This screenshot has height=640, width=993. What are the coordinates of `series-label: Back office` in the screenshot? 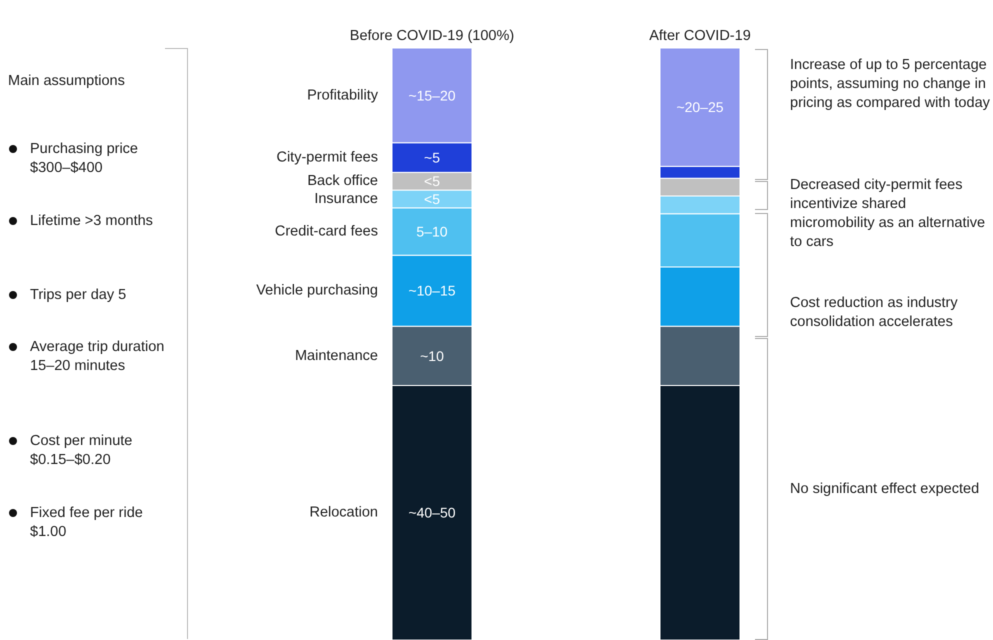 It's located at (342, 181).